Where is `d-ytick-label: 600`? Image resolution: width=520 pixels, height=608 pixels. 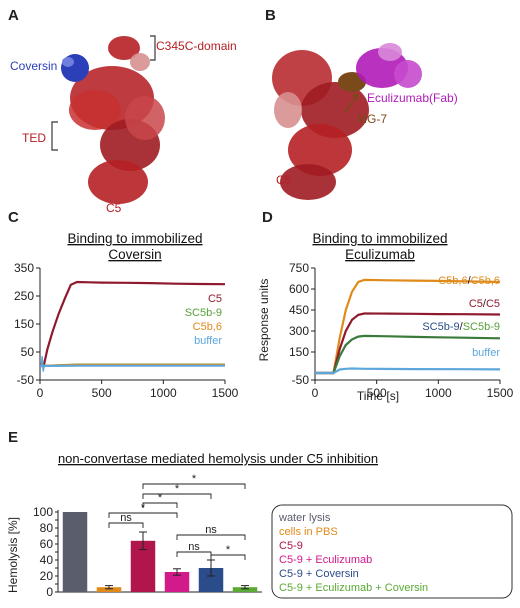
d-ytick-label: 600 is located at coordinates (299, 289).